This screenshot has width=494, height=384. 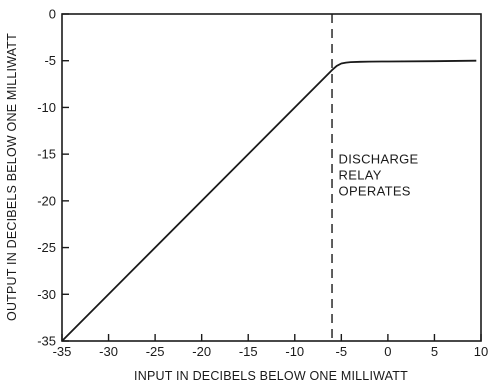 What do you see at coordinates (52, 14) in the screenshot?
I see `y-tick-label: 0` at bounding box center [52, 14].